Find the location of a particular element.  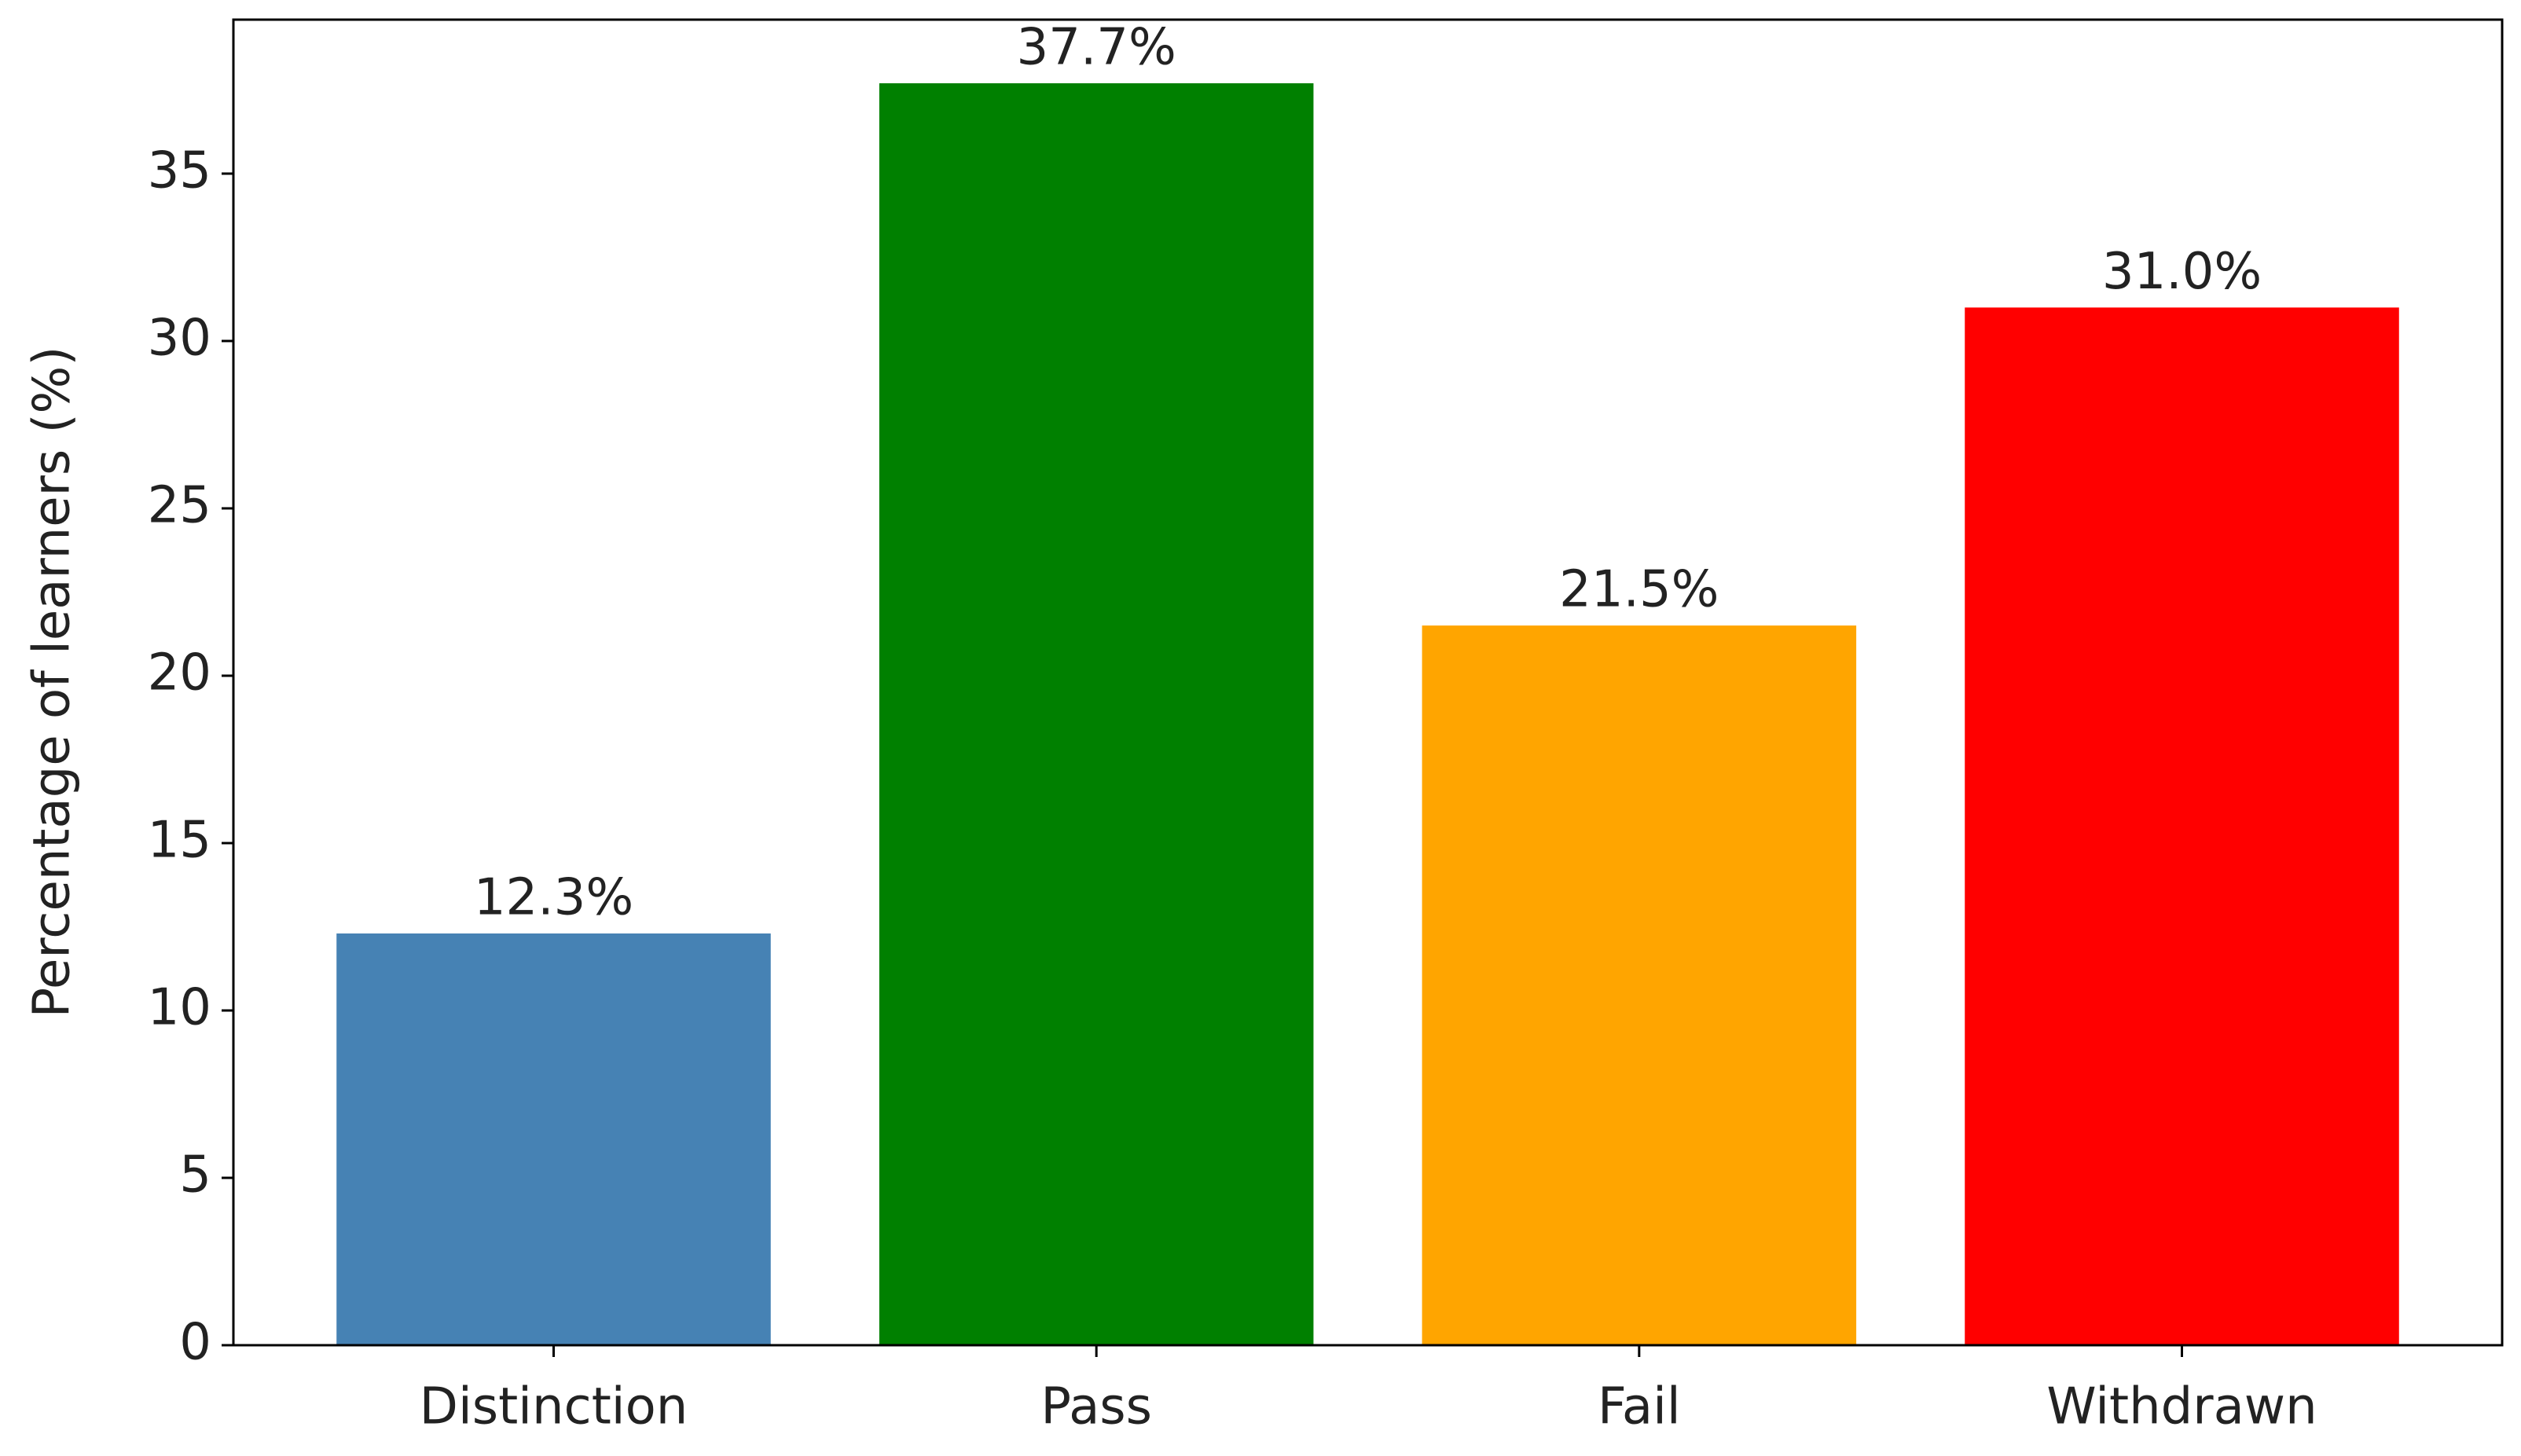

y-tick-label: 0 is located at coordinates (195, 1343).